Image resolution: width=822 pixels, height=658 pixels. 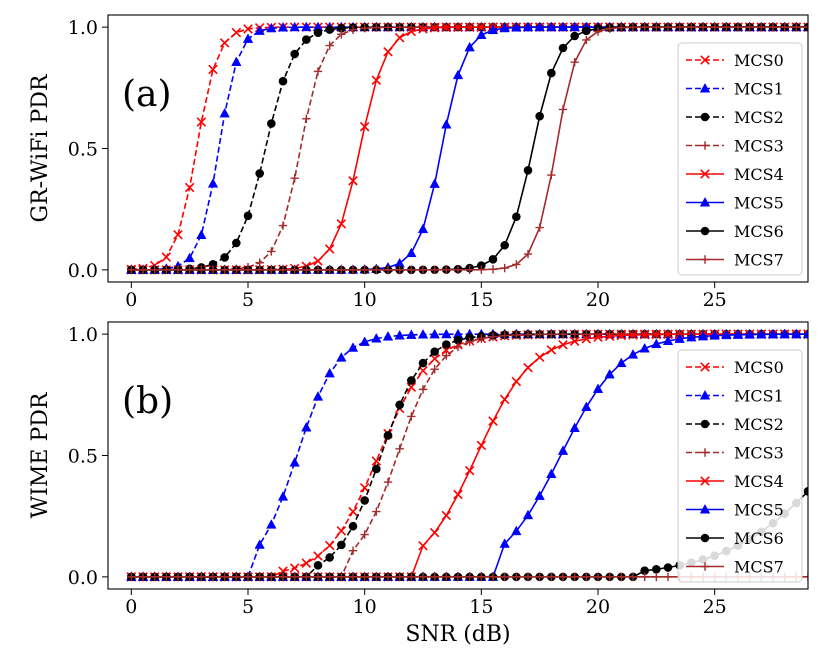 What do you see at coordinates (759, 481) in the screenshot?
I see `legend-label-mcs4: MCS4` at bounding box center [759, 481].